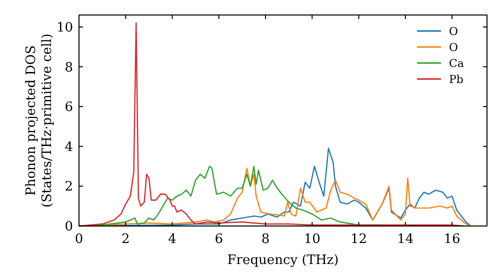 The image size is (500, 280). Describe the element at coordinates (68, 147) in the screenshot. I see `y-tick-label: 4` at that location.